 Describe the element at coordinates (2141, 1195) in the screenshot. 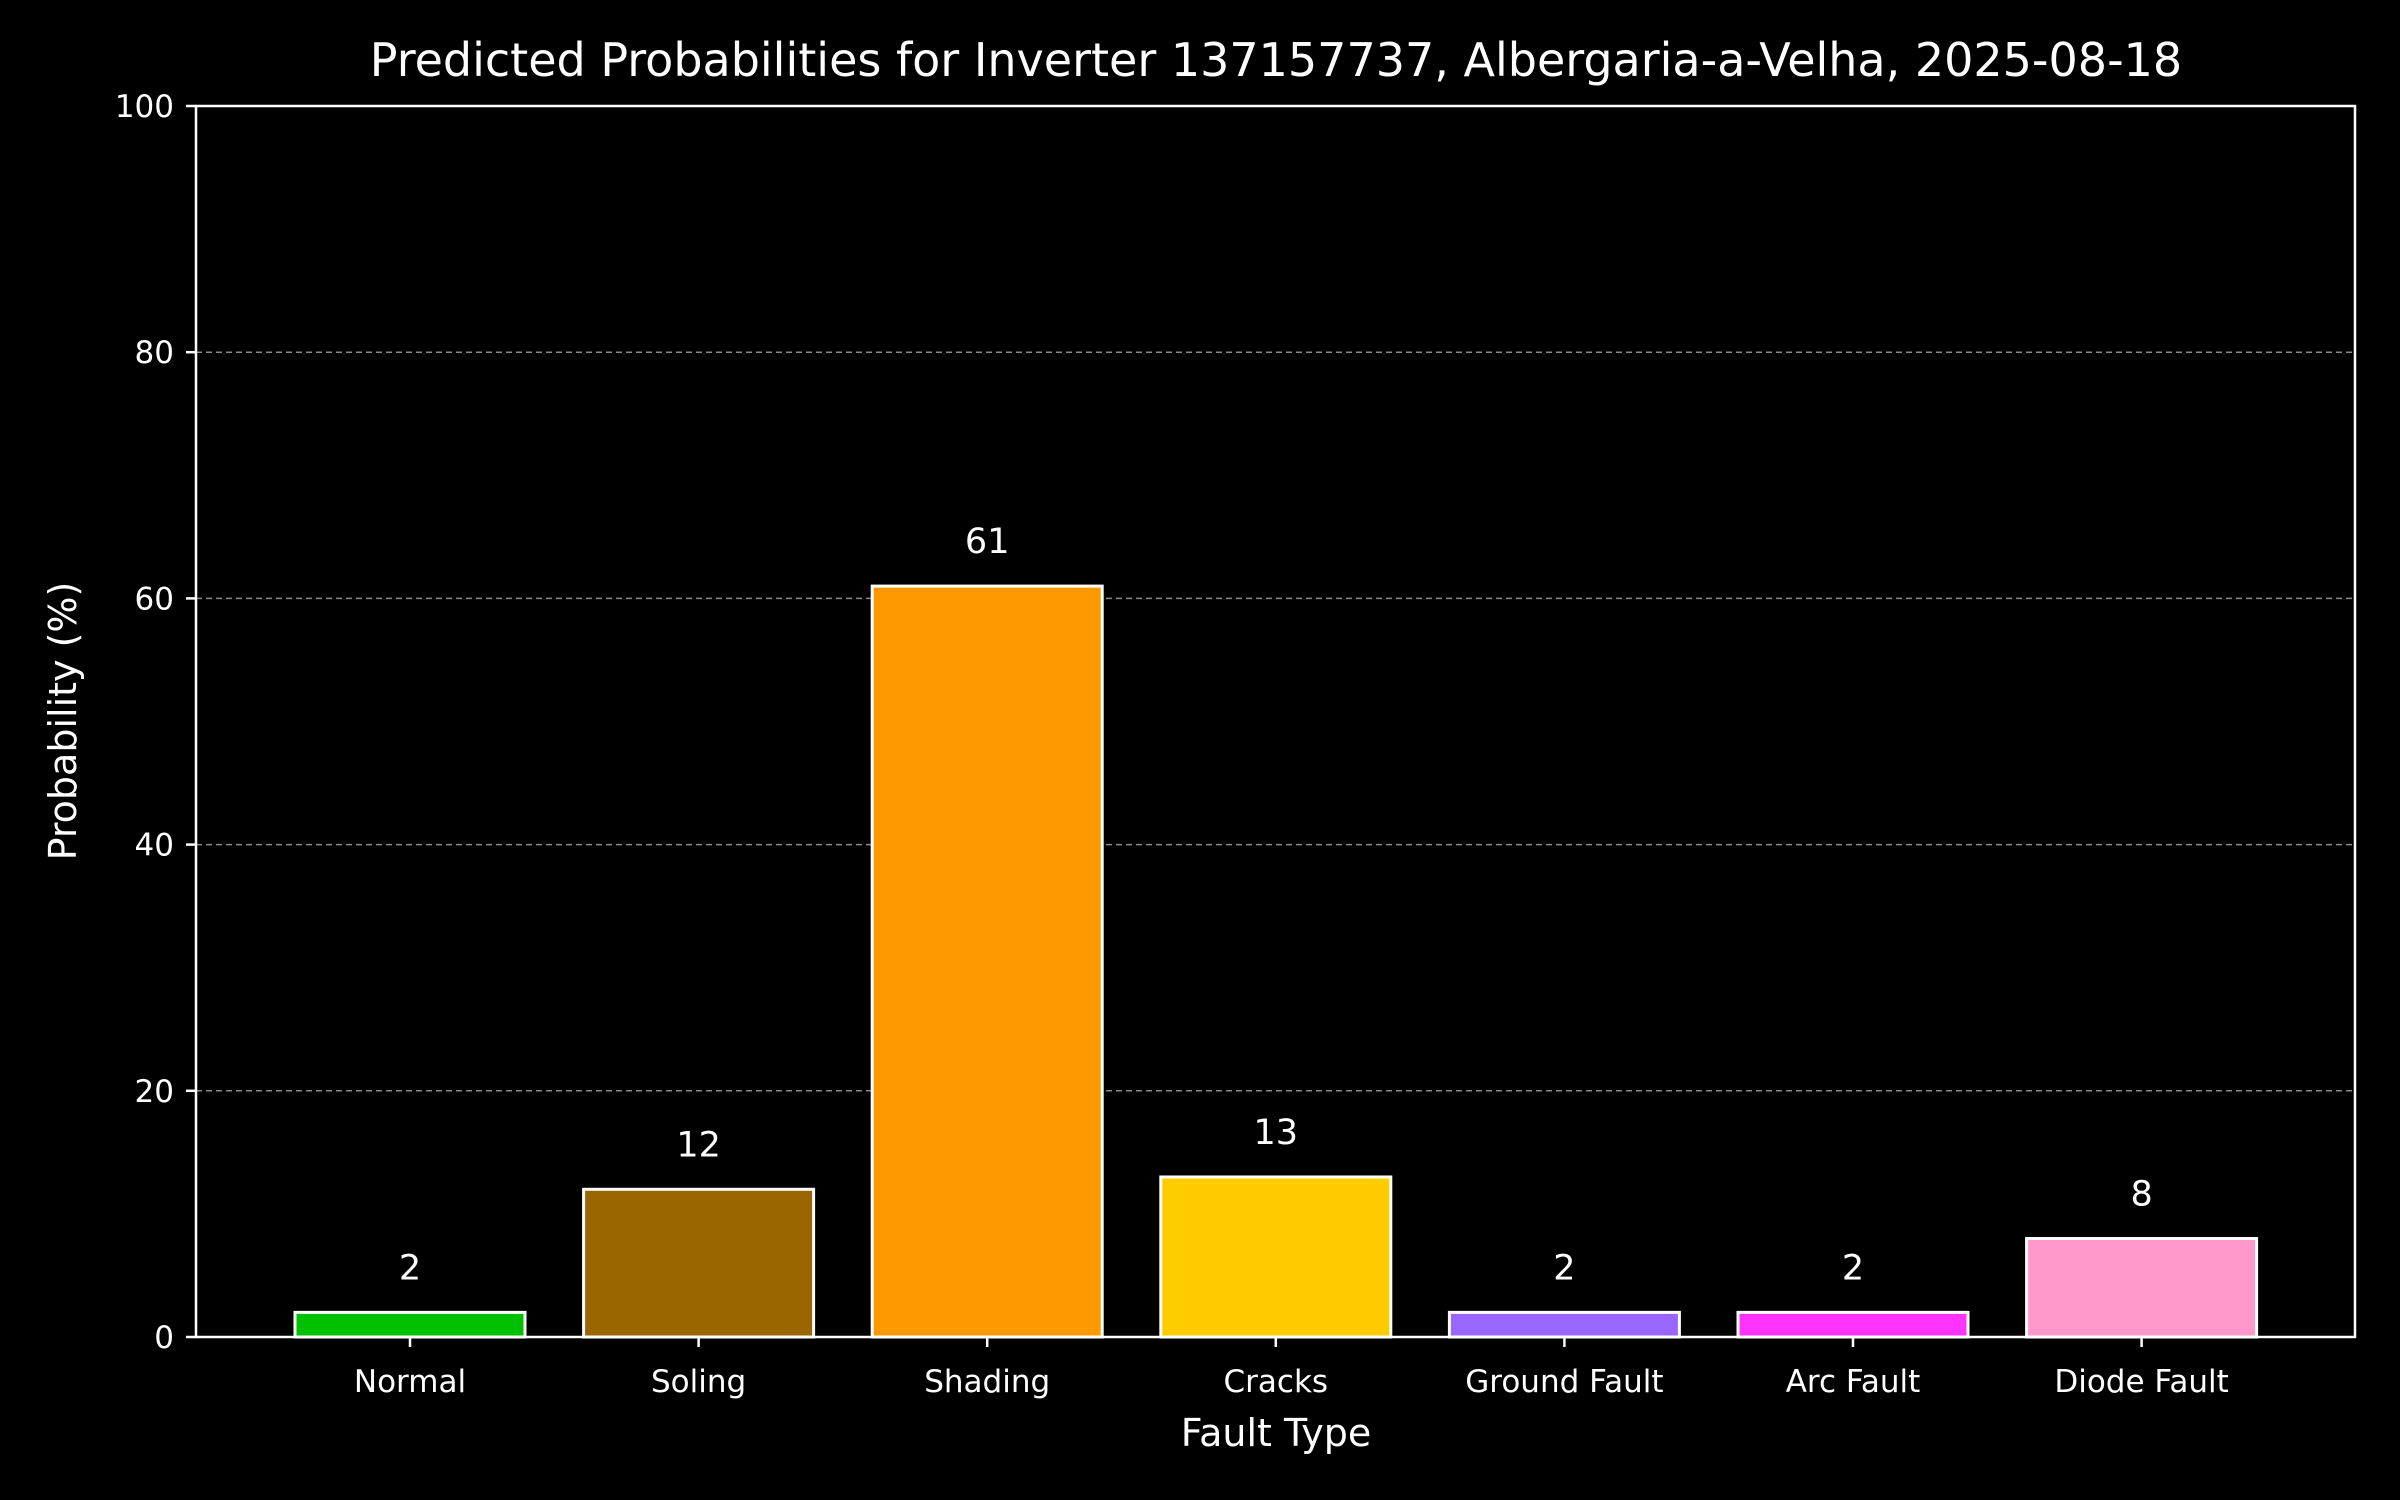

I see `data-label: 8` at that location.